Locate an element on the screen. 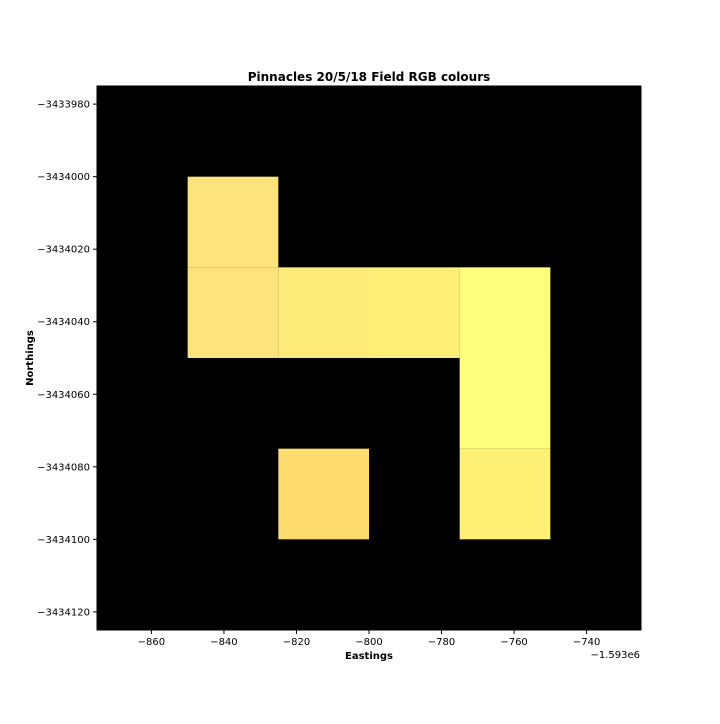  x-axis-offset-label: −1.593e6 is located at coordinates (615, 655).